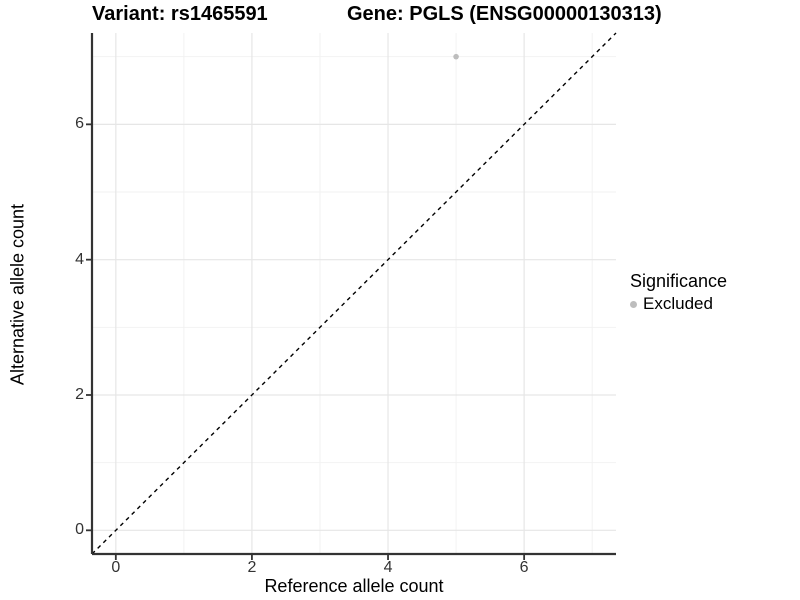 This screenshot has width=800, height=600. Describe the element at coordinates (354, 586) in the screenshot. I see `x-axis-title: Reference allele count` at that location.